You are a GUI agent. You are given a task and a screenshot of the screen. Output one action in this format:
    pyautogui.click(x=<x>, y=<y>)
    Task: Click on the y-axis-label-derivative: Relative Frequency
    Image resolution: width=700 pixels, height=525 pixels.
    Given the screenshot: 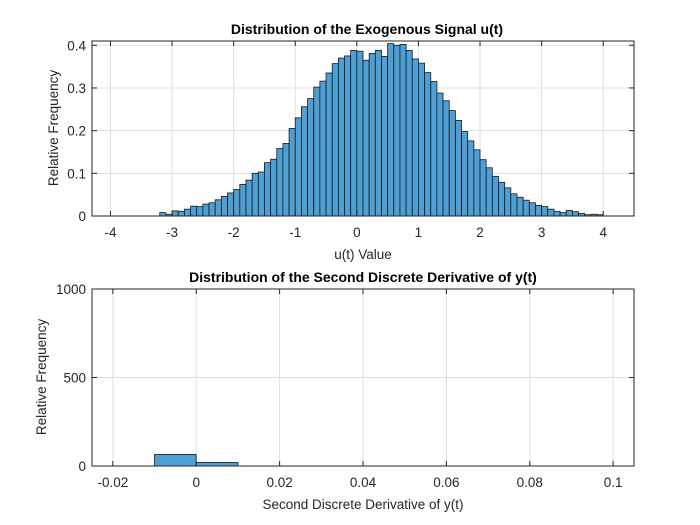 What is the action you would take?
    pyautogui.click(x=41, y=377)
    